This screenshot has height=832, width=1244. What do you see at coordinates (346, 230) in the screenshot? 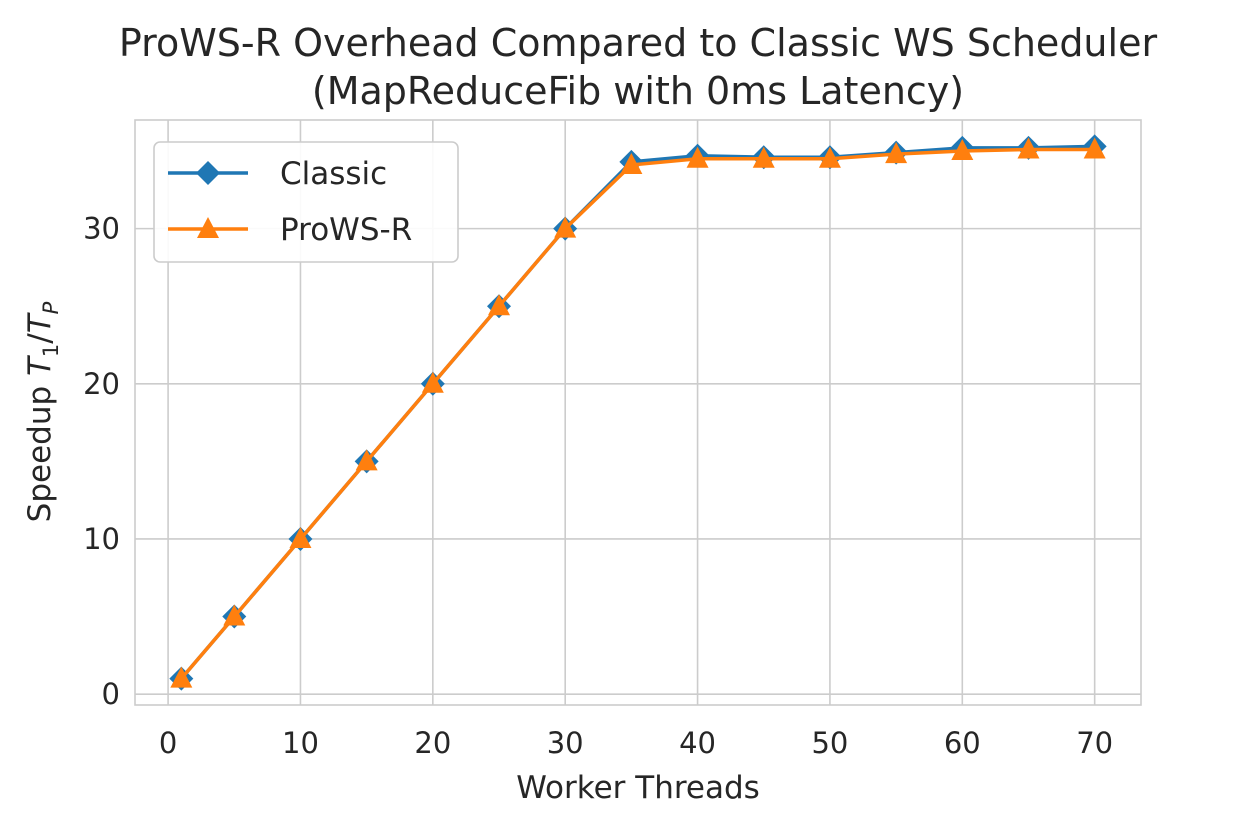
I see `legend-label-prows-r: ProWS-R` at bounding box center [346, 230].